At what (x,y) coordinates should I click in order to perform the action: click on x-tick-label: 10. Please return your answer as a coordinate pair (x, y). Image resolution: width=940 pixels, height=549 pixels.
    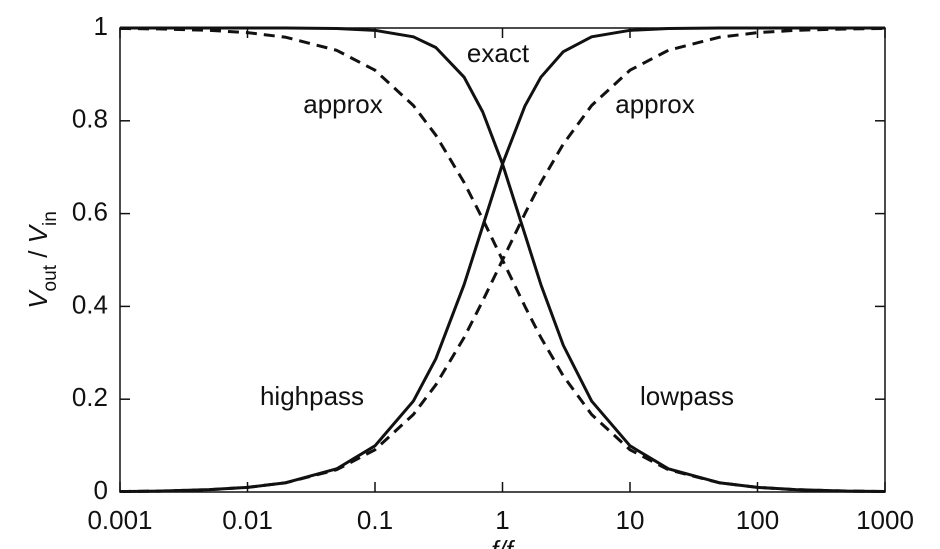
    Looking at the image, I should click on (630, 520).